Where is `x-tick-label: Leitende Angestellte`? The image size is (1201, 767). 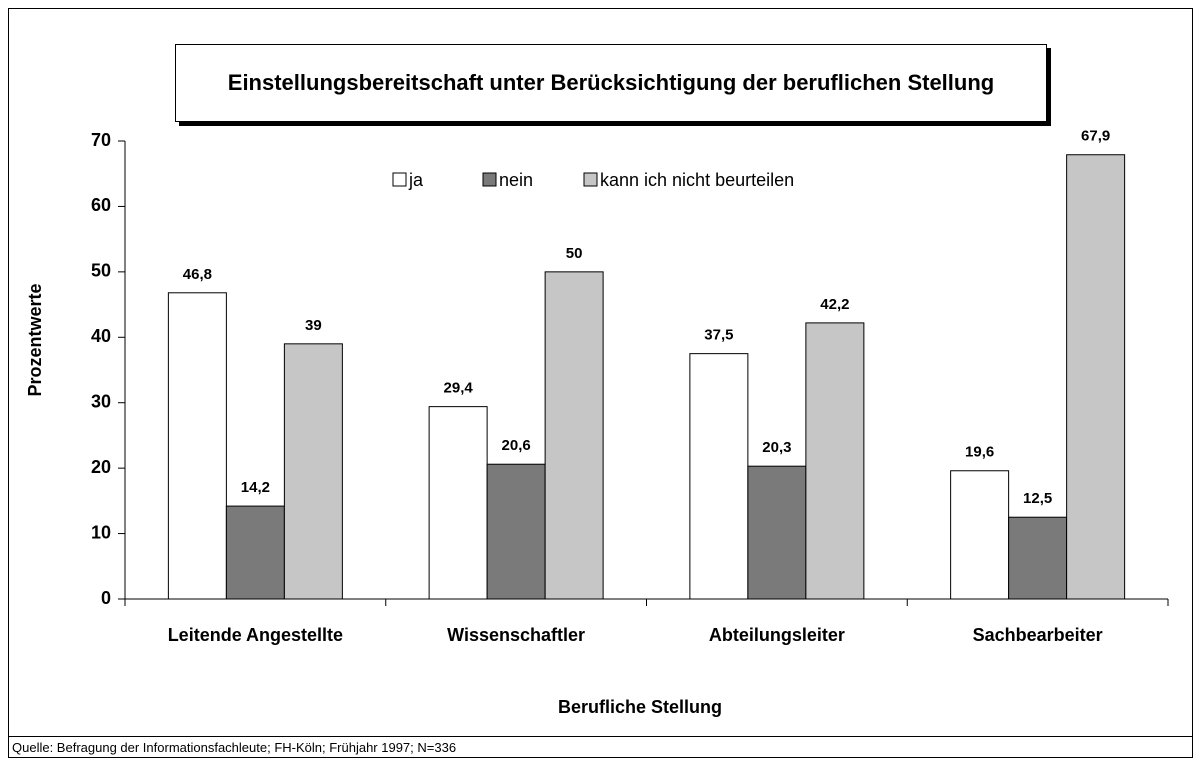
x-tick-label: Leitende Angestellte is located at coordinates (255, 635).